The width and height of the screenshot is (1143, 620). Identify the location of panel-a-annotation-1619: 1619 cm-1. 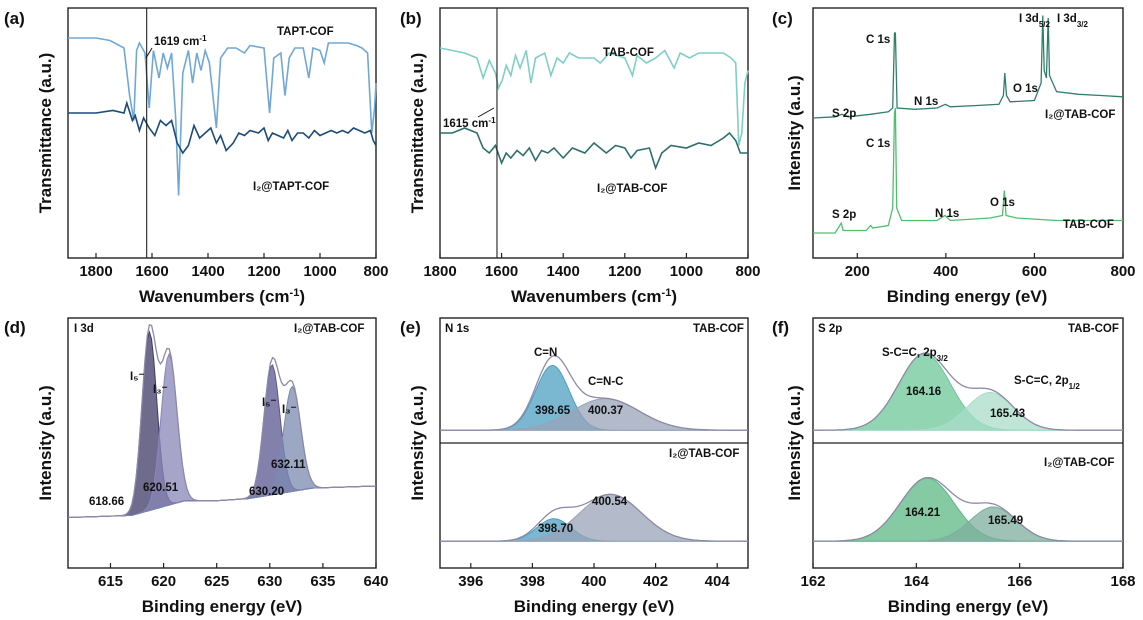
(180, 41).